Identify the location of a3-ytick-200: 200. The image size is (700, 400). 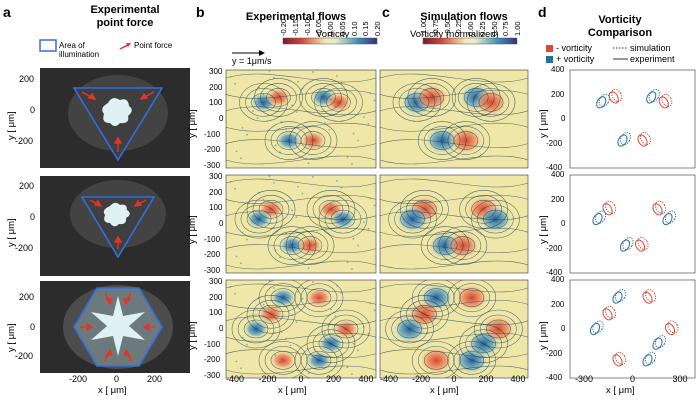
(27, 297).